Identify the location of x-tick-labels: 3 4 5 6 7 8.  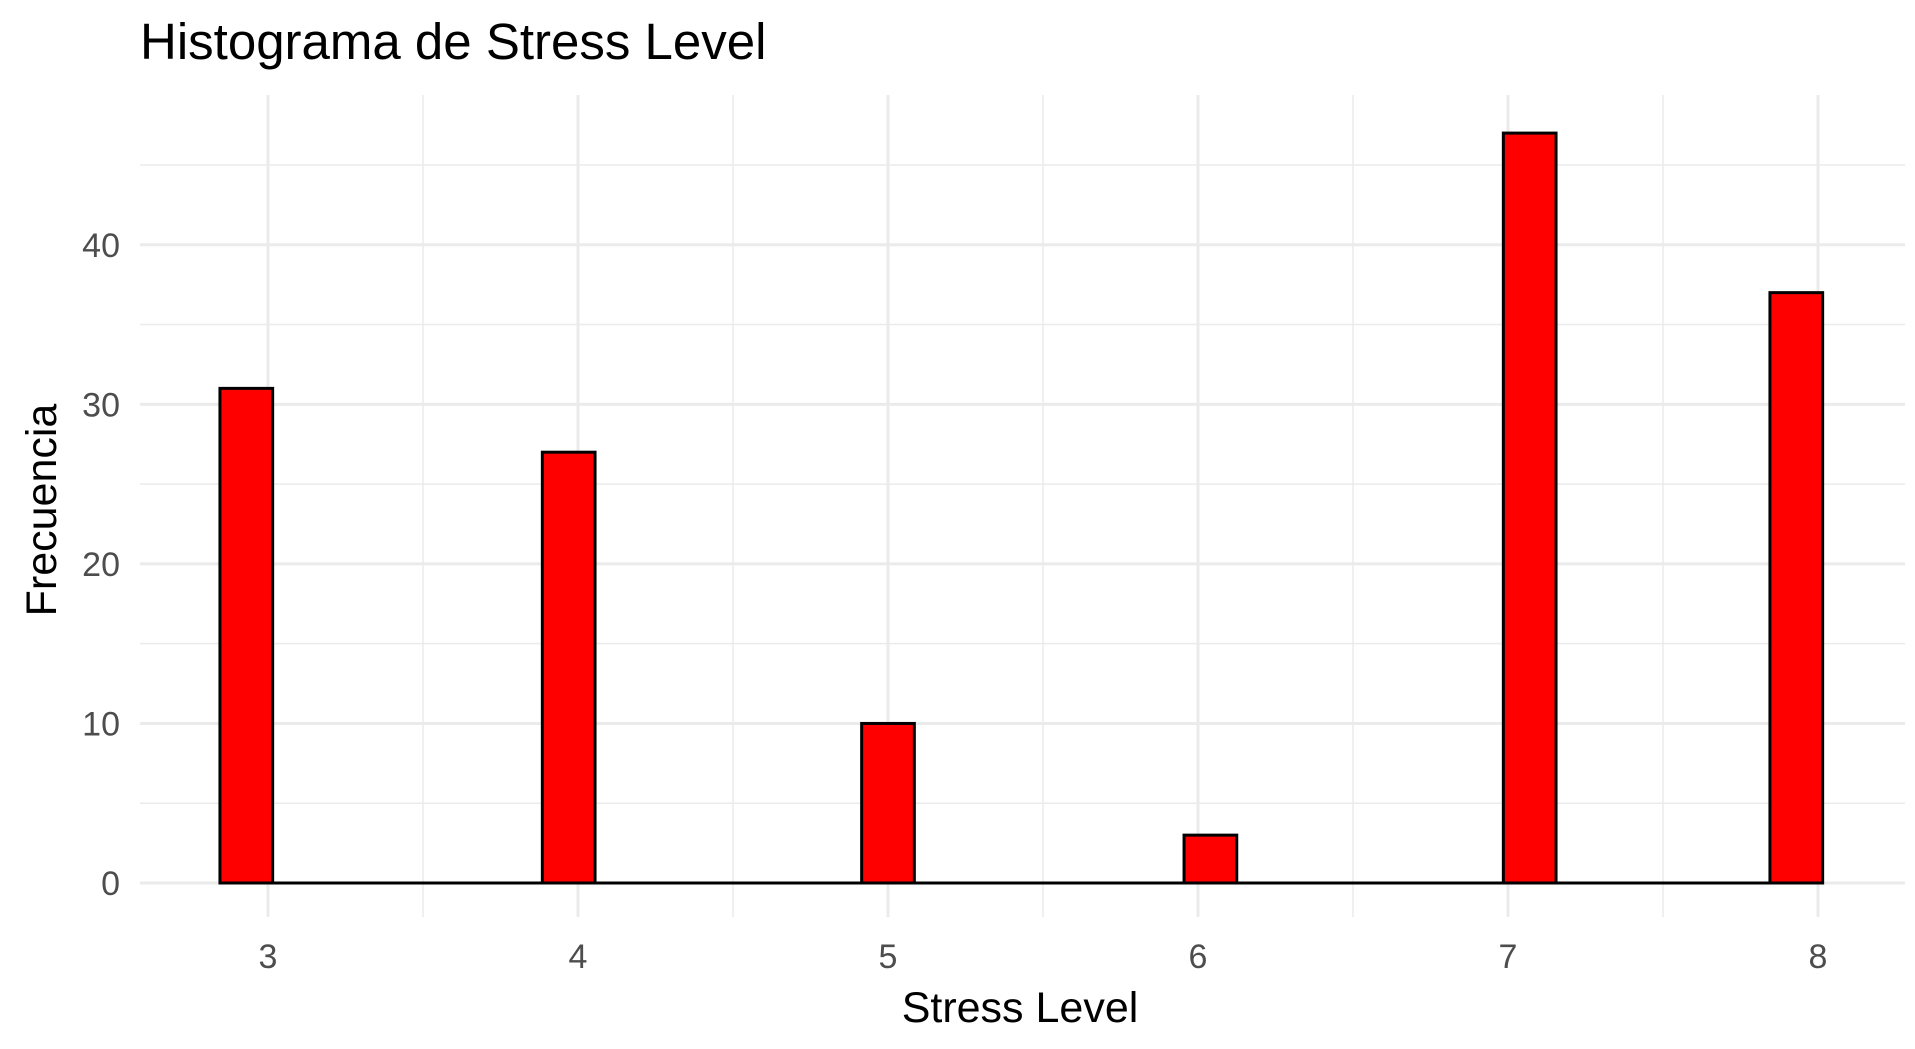
(1043, 957).